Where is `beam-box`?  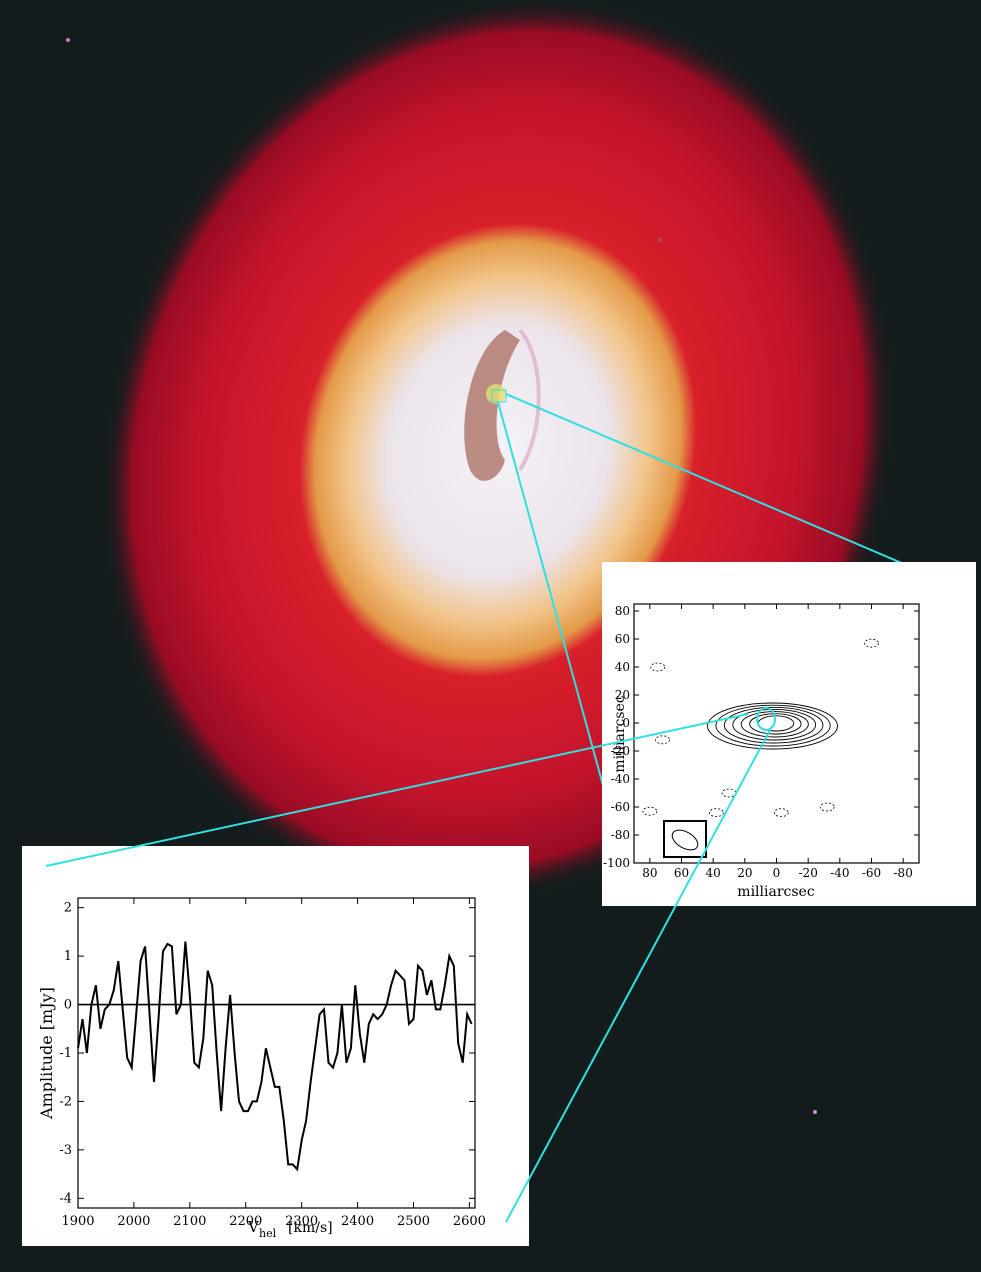
beam-box is located at coordinates (685, 839).